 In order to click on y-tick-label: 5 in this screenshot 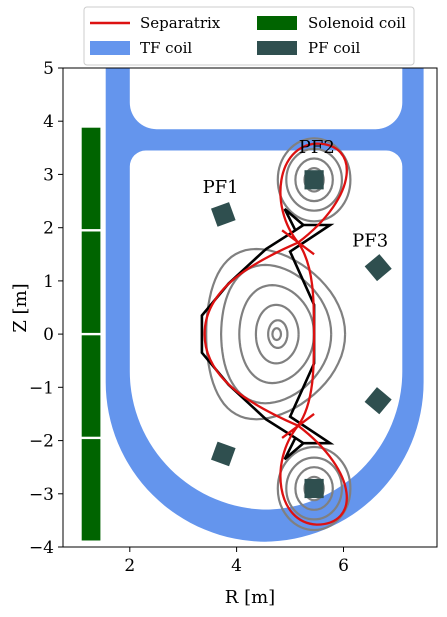, I will do `click(48, 69)`.